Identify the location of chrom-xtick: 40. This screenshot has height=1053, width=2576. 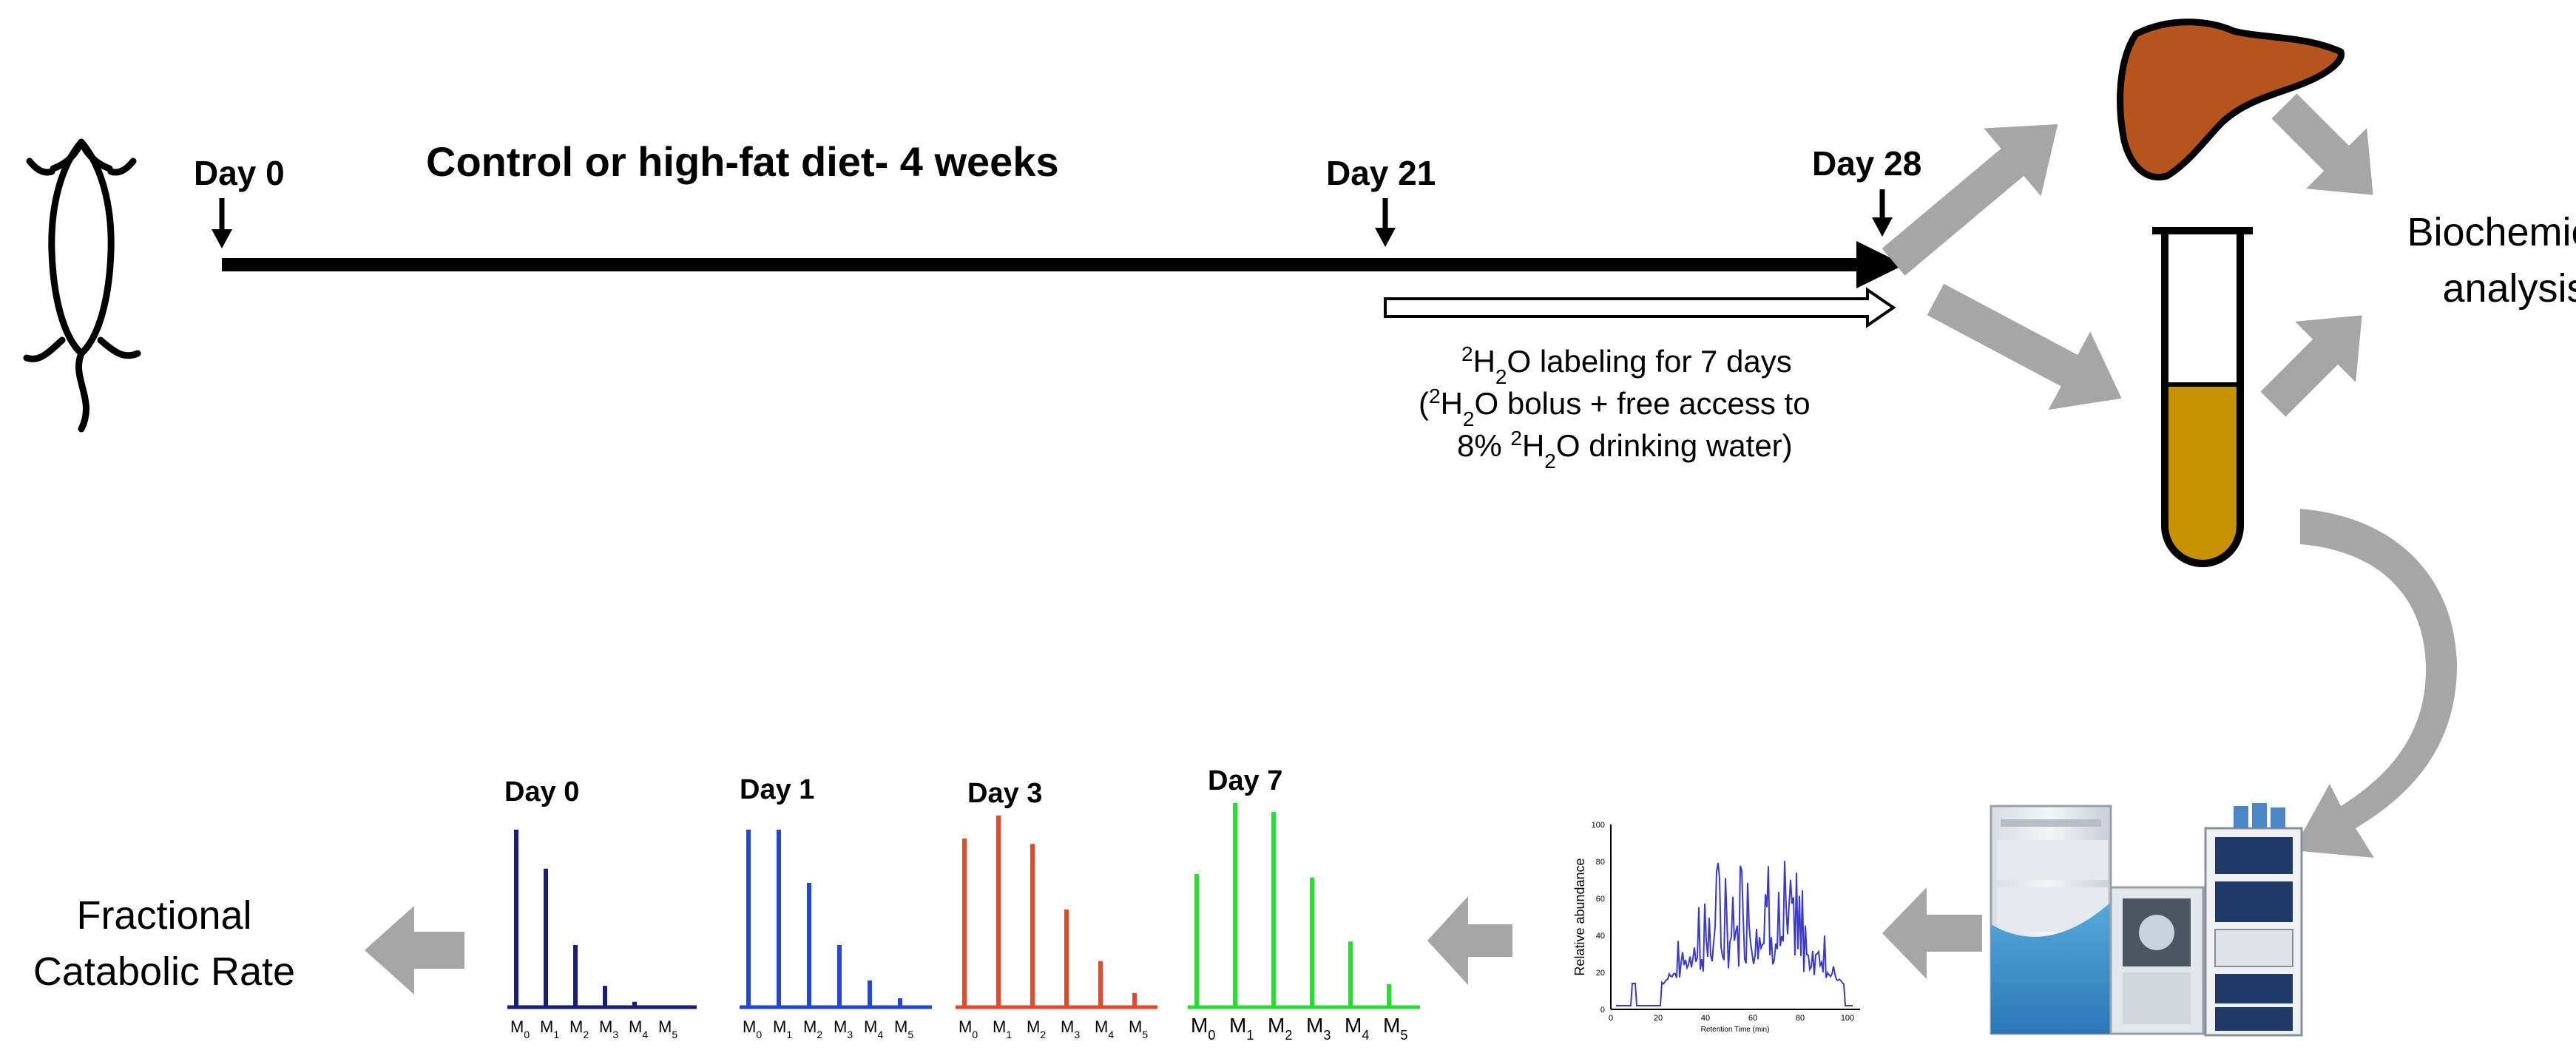
(1705, 1018).